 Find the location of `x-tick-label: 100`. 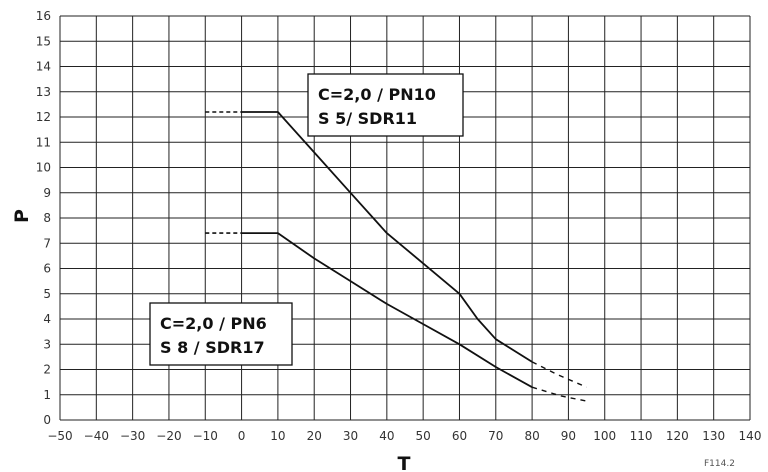

x-tick-label: 100 is located at coordinates (604, 436).